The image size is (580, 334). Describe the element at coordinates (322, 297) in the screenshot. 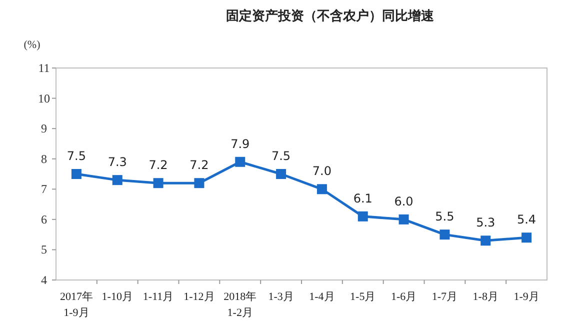

I see `x-tick-label: 1-4月` at that location.